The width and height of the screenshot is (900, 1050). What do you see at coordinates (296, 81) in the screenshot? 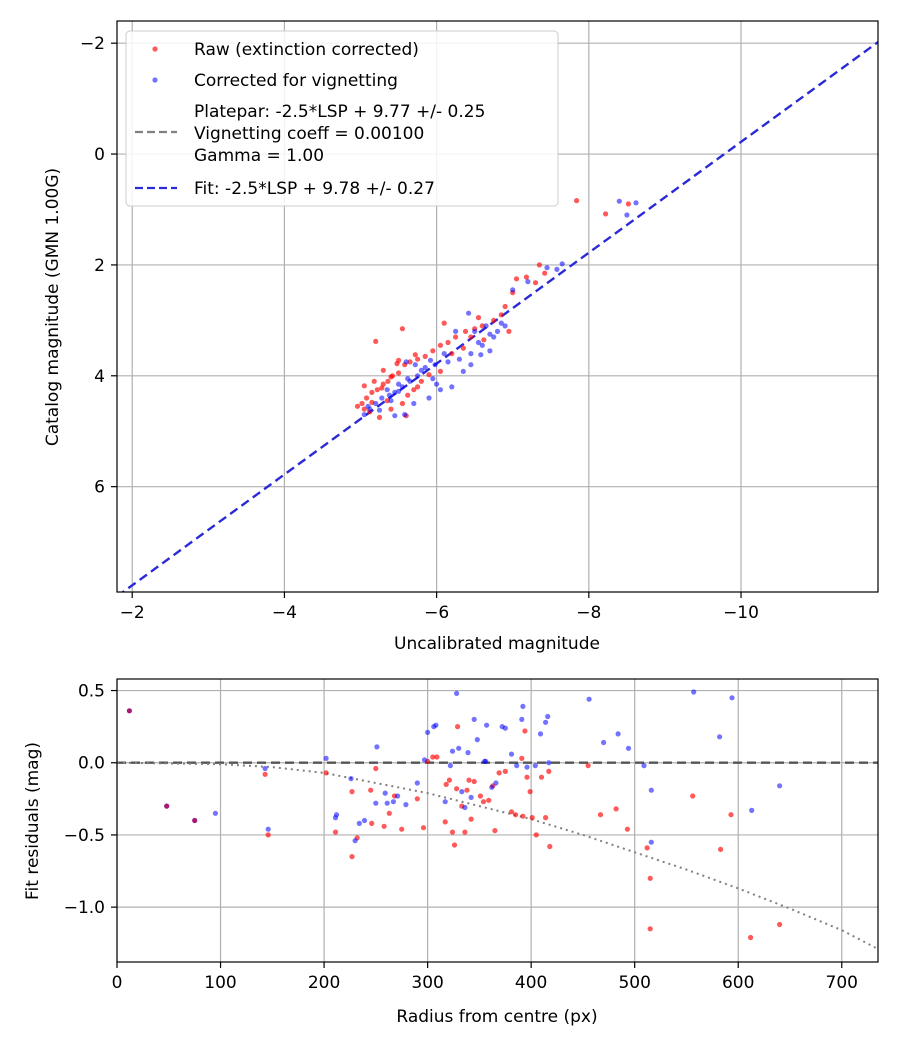
I see `legend-corrected-label: Corrected for vignetting` at bounding box center [296, 81].